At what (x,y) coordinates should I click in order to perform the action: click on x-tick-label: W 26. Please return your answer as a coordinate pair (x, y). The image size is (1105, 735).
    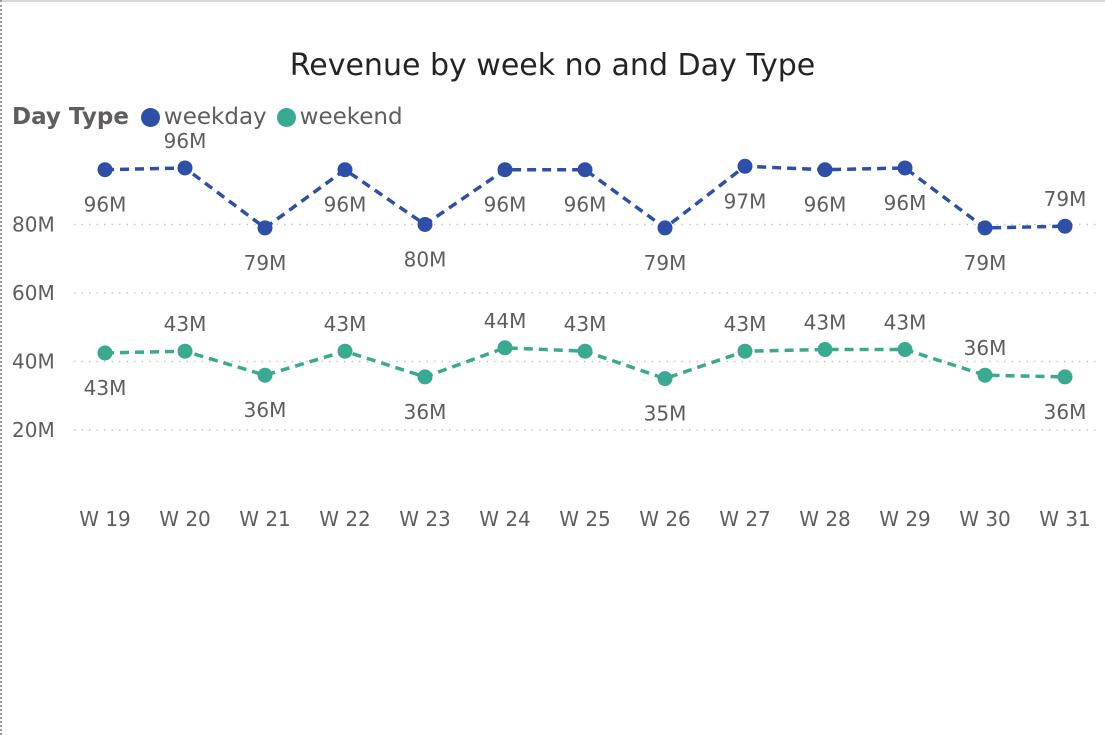
    Looking at the image, I should click on (665, 519).